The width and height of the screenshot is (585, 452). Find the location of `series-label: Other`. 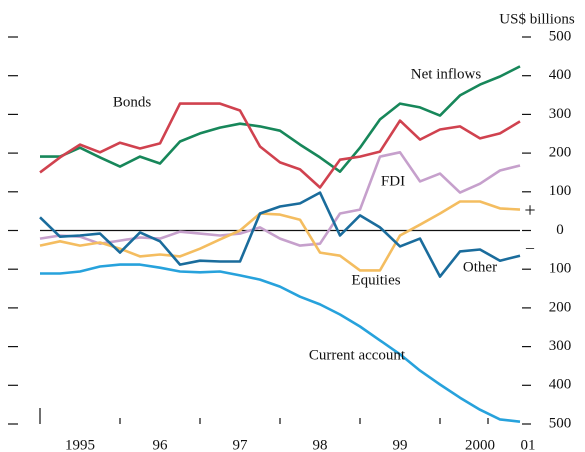

series-label: Other is located at coordinates (480, 267).